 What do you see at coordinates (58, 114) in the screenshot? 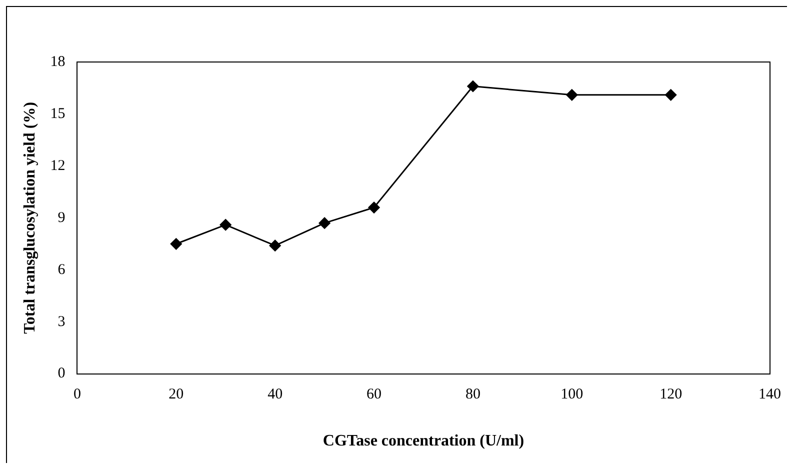
I see `y-tick-label: 15` at bounding box center [58, 114].